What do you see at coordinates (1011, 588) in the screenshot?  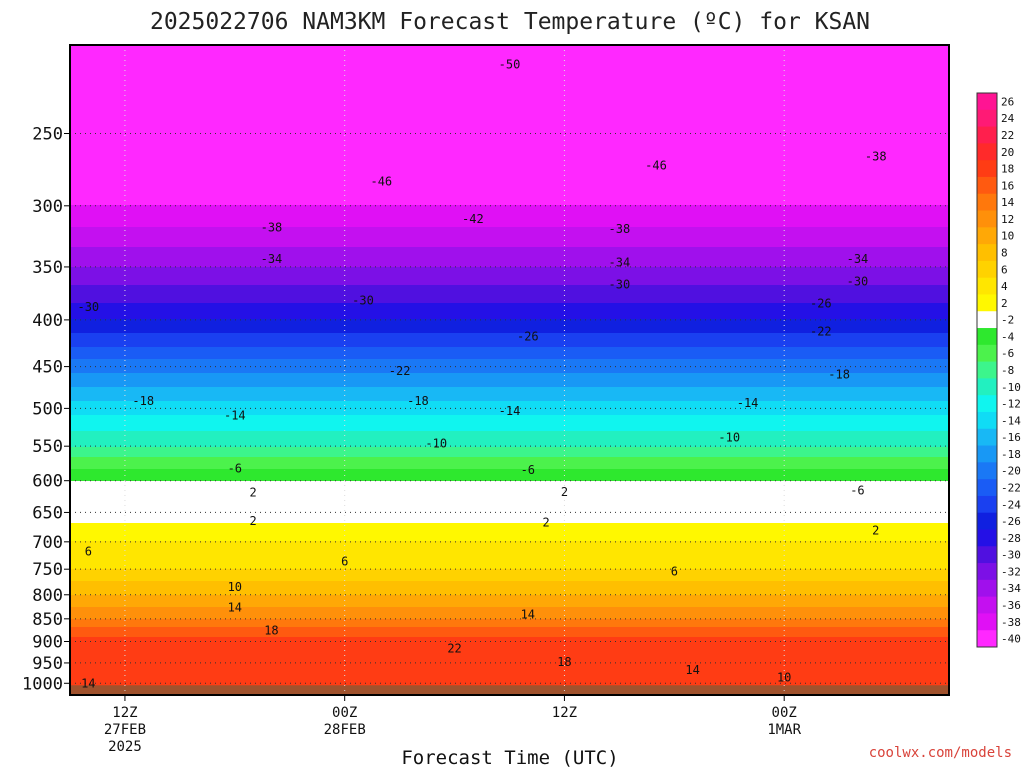 I see `colorbar-label: -34` at bounding box center [1011, 588].